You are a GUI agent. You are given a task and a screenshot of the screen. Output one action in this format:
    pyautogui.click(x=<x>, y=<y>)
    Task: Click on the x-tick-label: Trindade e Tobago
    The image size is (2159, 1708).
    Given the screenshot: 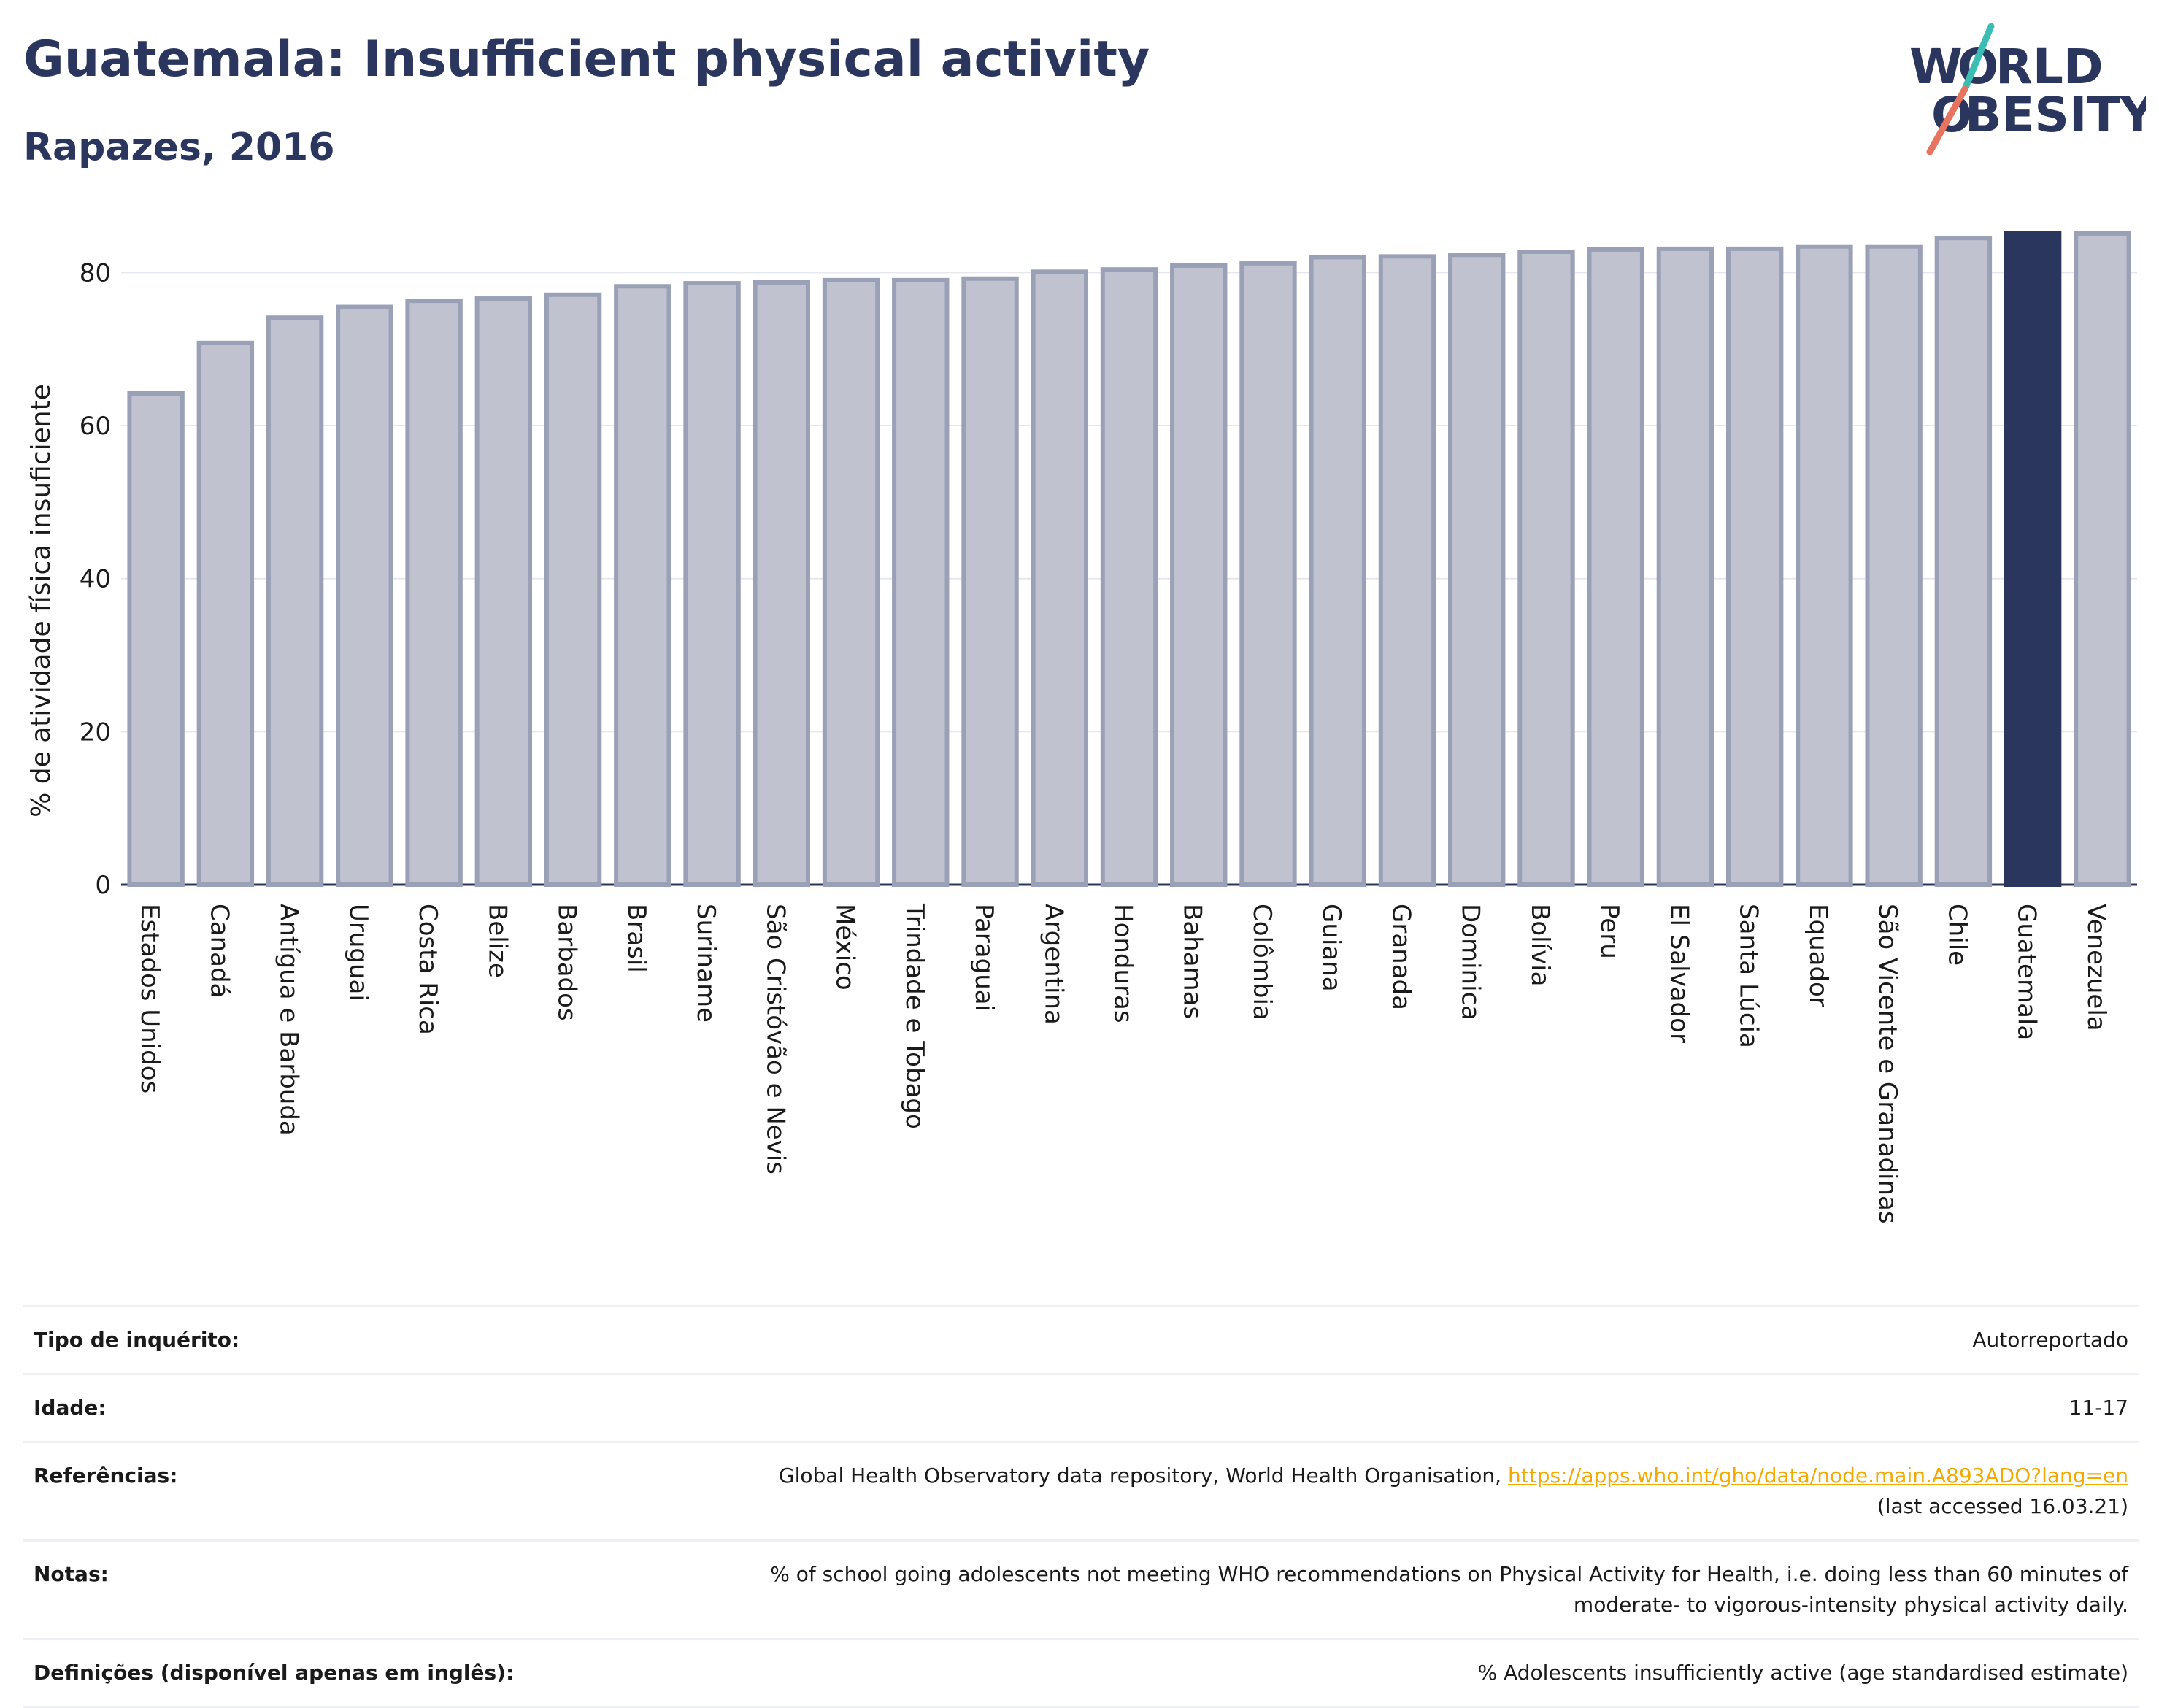 What is the action you would take?
    pyautogui.click(x=915, y=1016)
    